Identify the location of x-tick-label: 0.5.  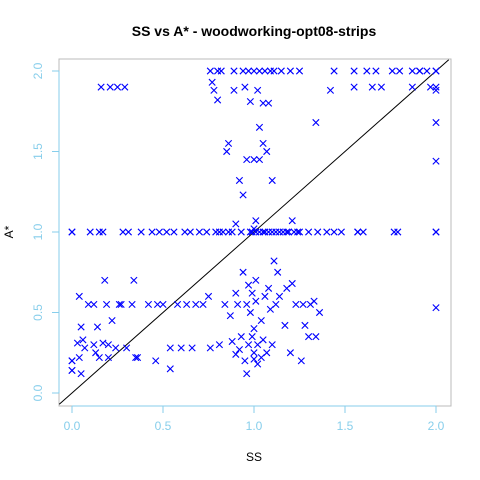
(163, 426).